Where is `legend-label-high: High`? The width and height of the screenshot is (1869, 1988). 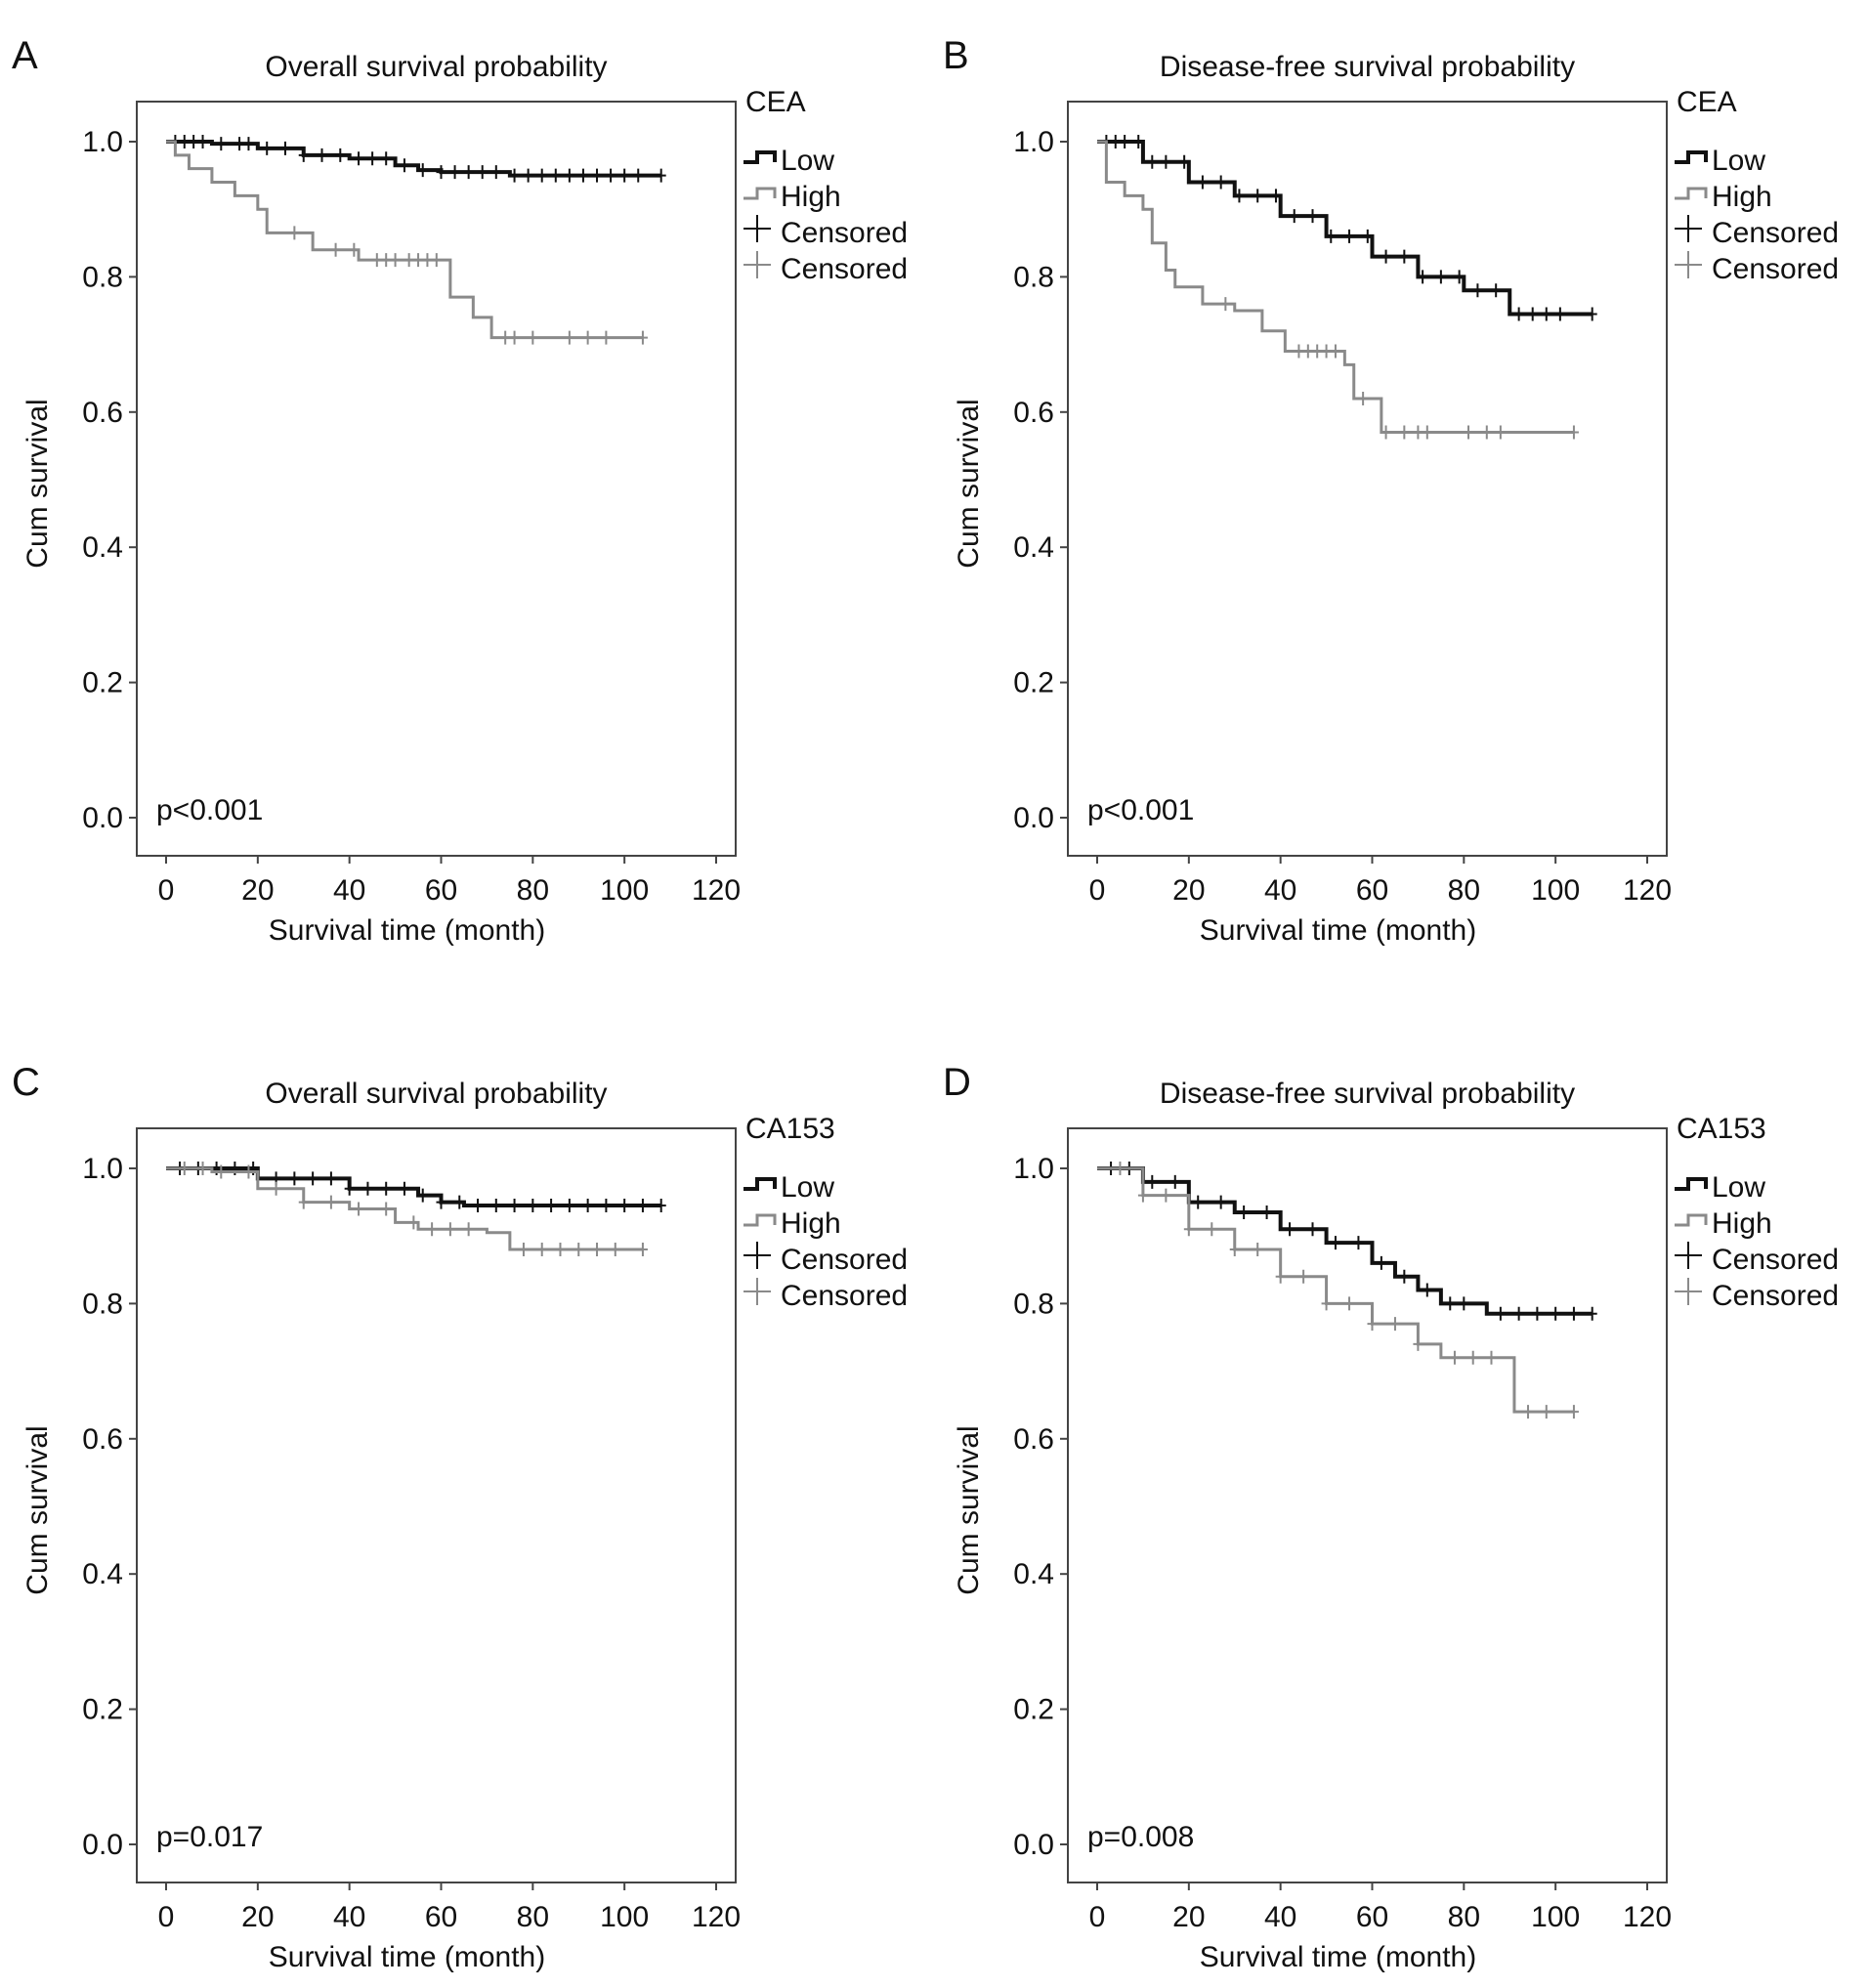
legend-label-high: High is located at coordinates (1742, 1223).